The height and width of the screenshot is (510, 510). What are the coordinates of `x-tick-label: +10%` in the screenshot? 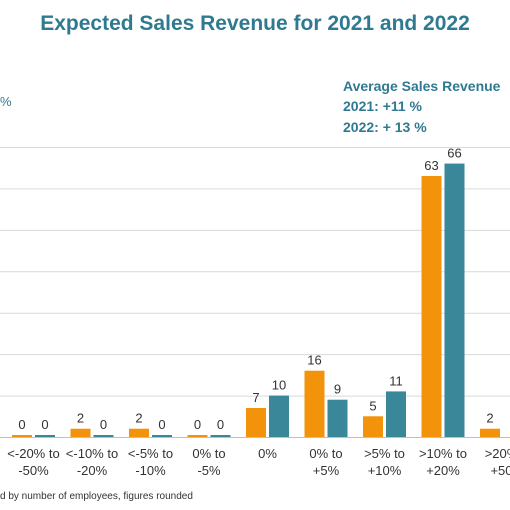 It's located at (385, 470).